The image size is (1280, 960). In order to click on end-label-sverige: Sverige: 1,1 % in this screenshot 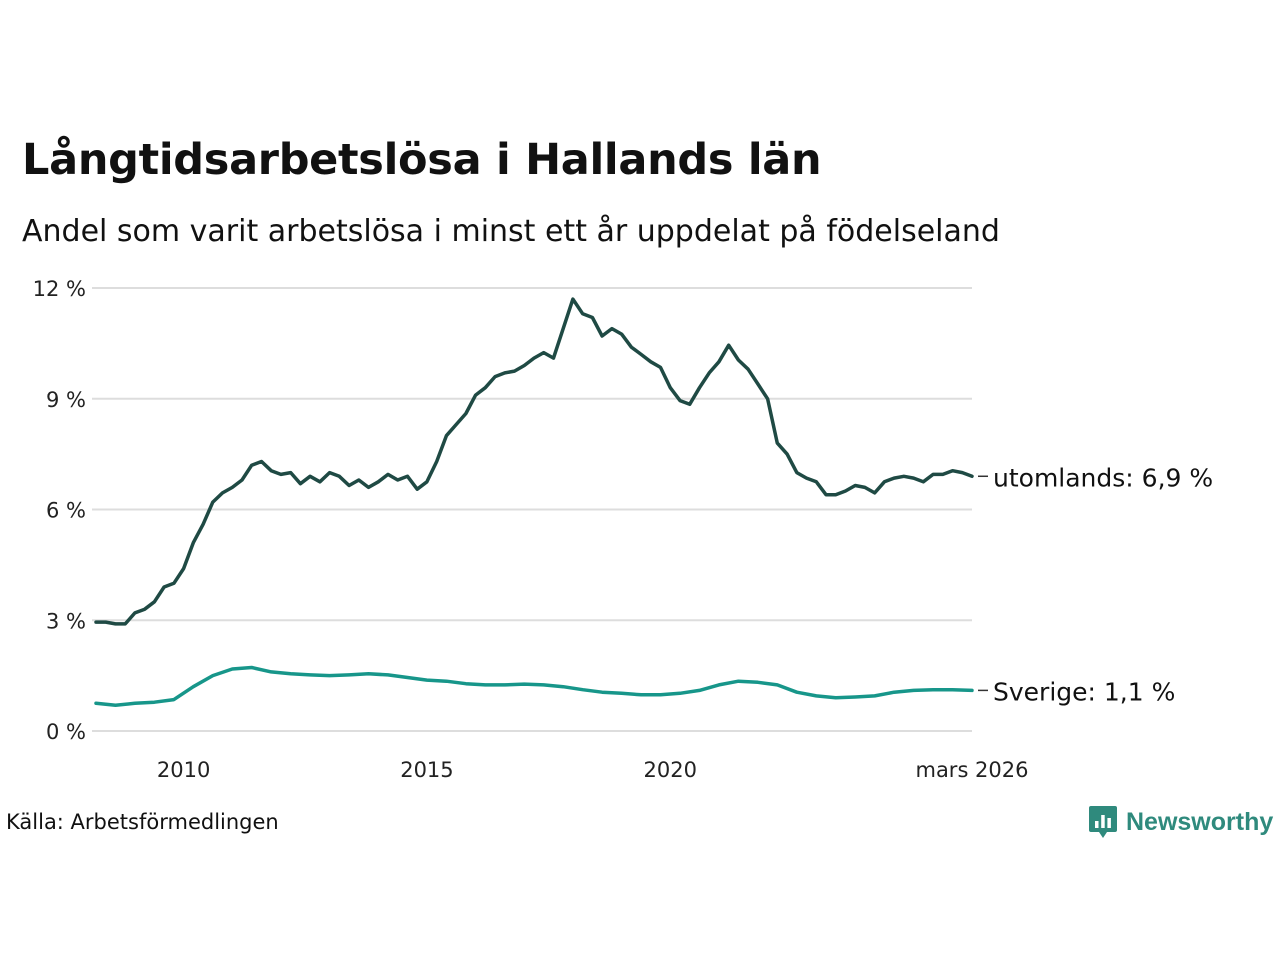, I will do `click(1084, 691)`.